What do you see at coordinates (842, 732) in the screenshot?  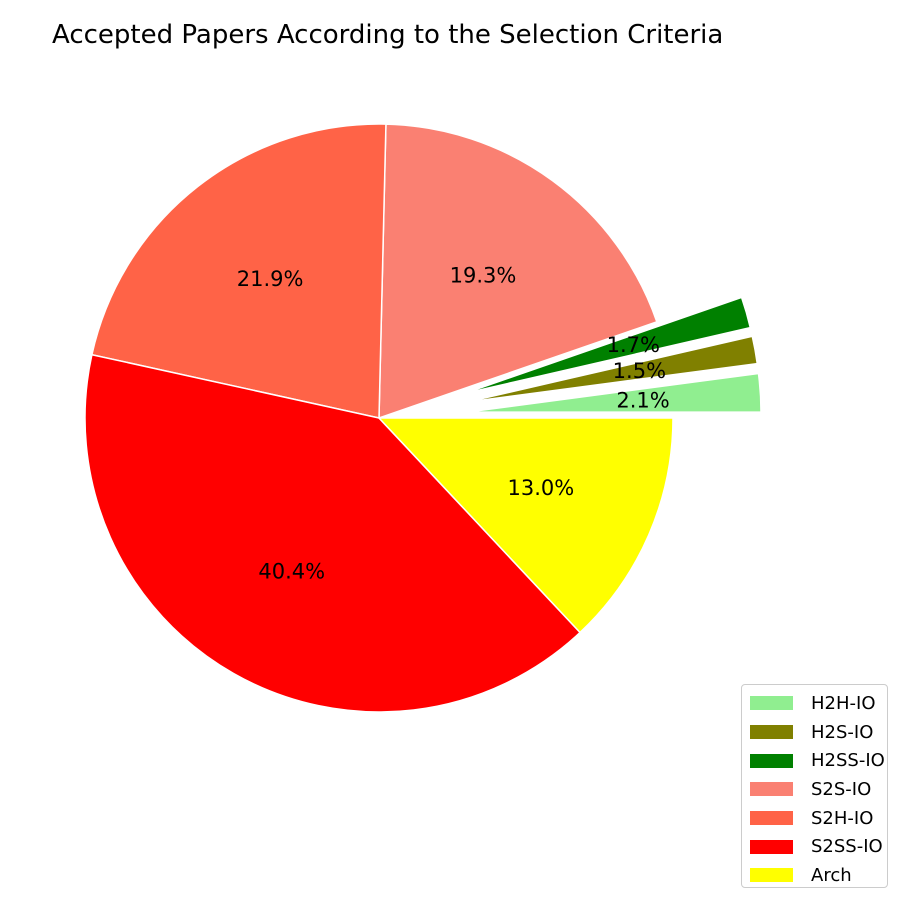 I see `legend-label: H2S-IO` at bounding box center [842, 732].